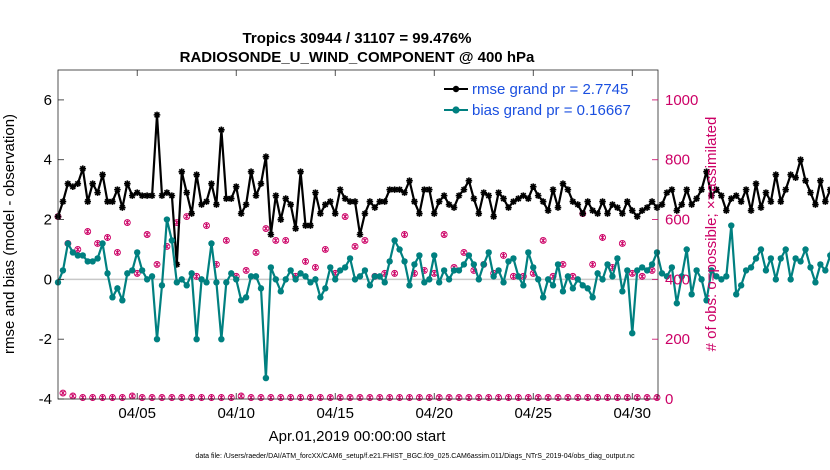  I want to click on y-tick-label: 6, so click(48, 100).